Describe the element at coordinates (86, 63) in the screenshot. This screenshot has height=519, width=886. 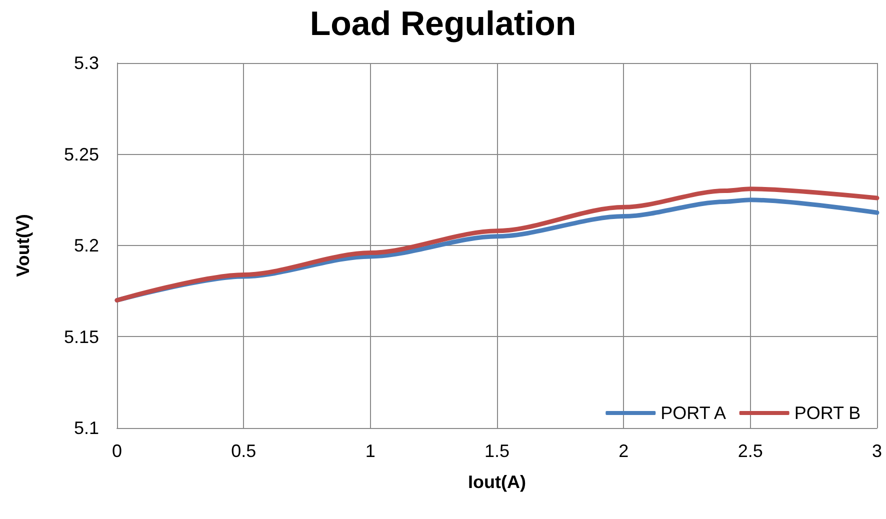
I see `y-tick-label: 5.3` at that location.